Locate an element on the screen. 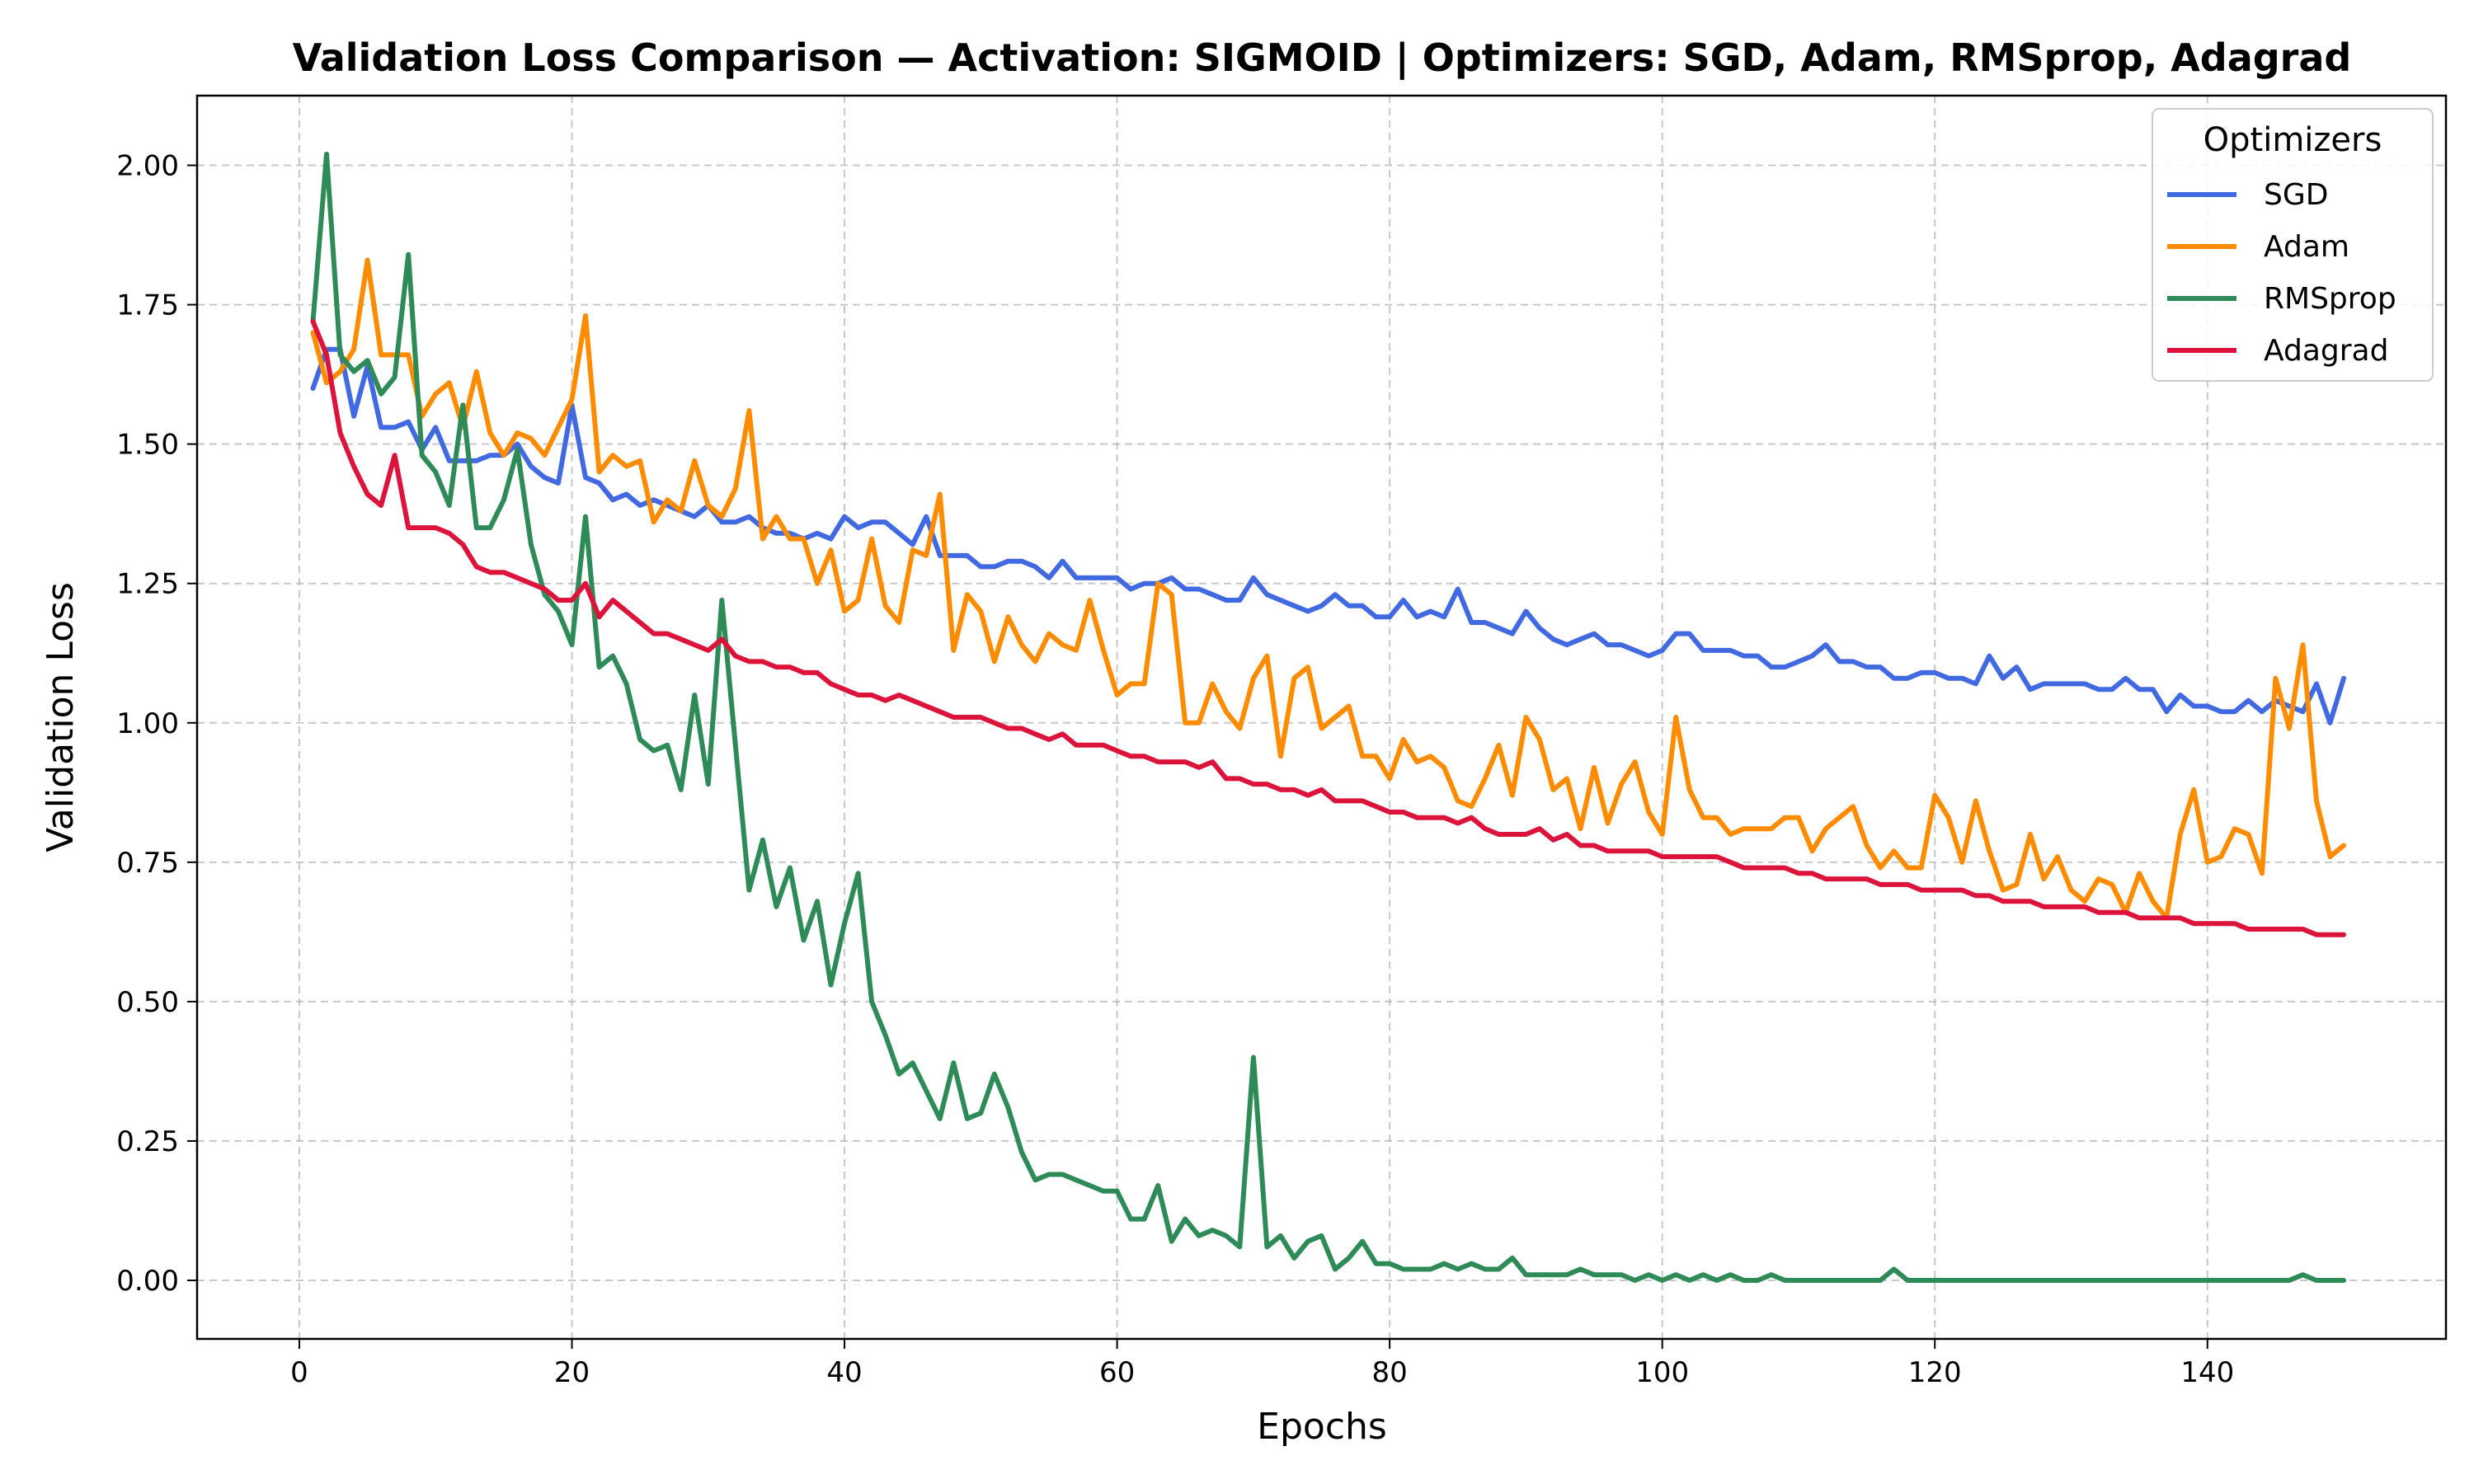  y-tick-label: 2.00 is located at coordinates (147, 166).